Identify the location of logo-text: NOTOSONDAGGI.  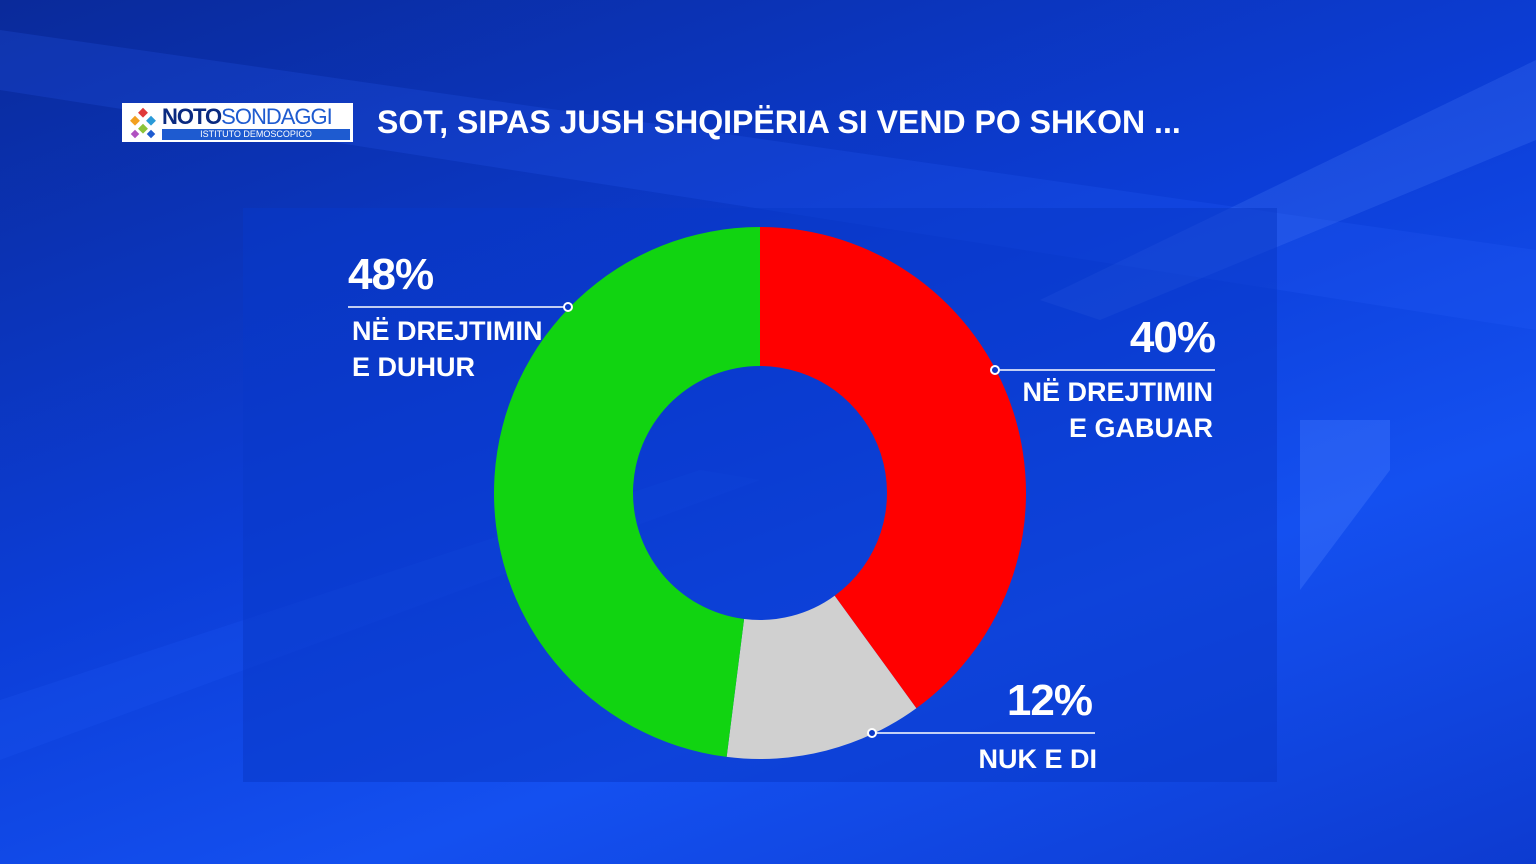
(247, 117).